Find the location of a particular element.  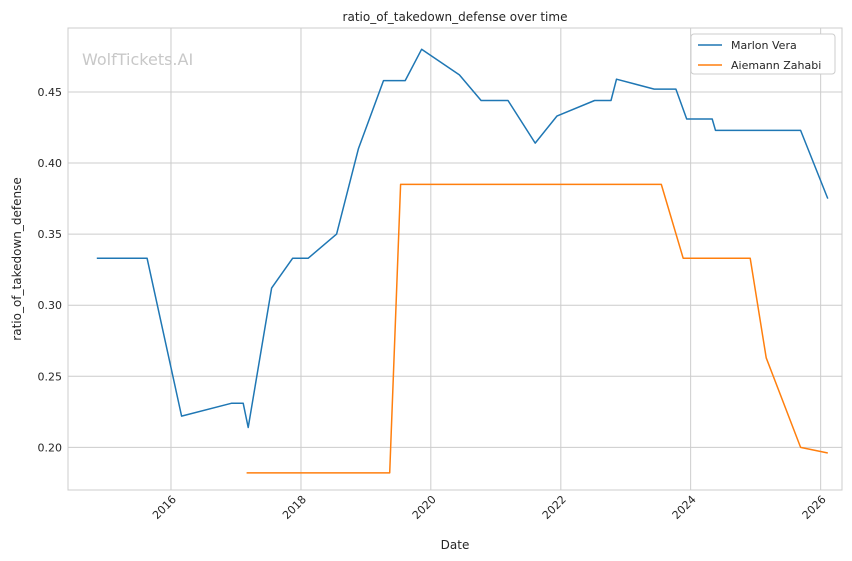

x-tick-label: 2016 is located at coordinates (164, 507).